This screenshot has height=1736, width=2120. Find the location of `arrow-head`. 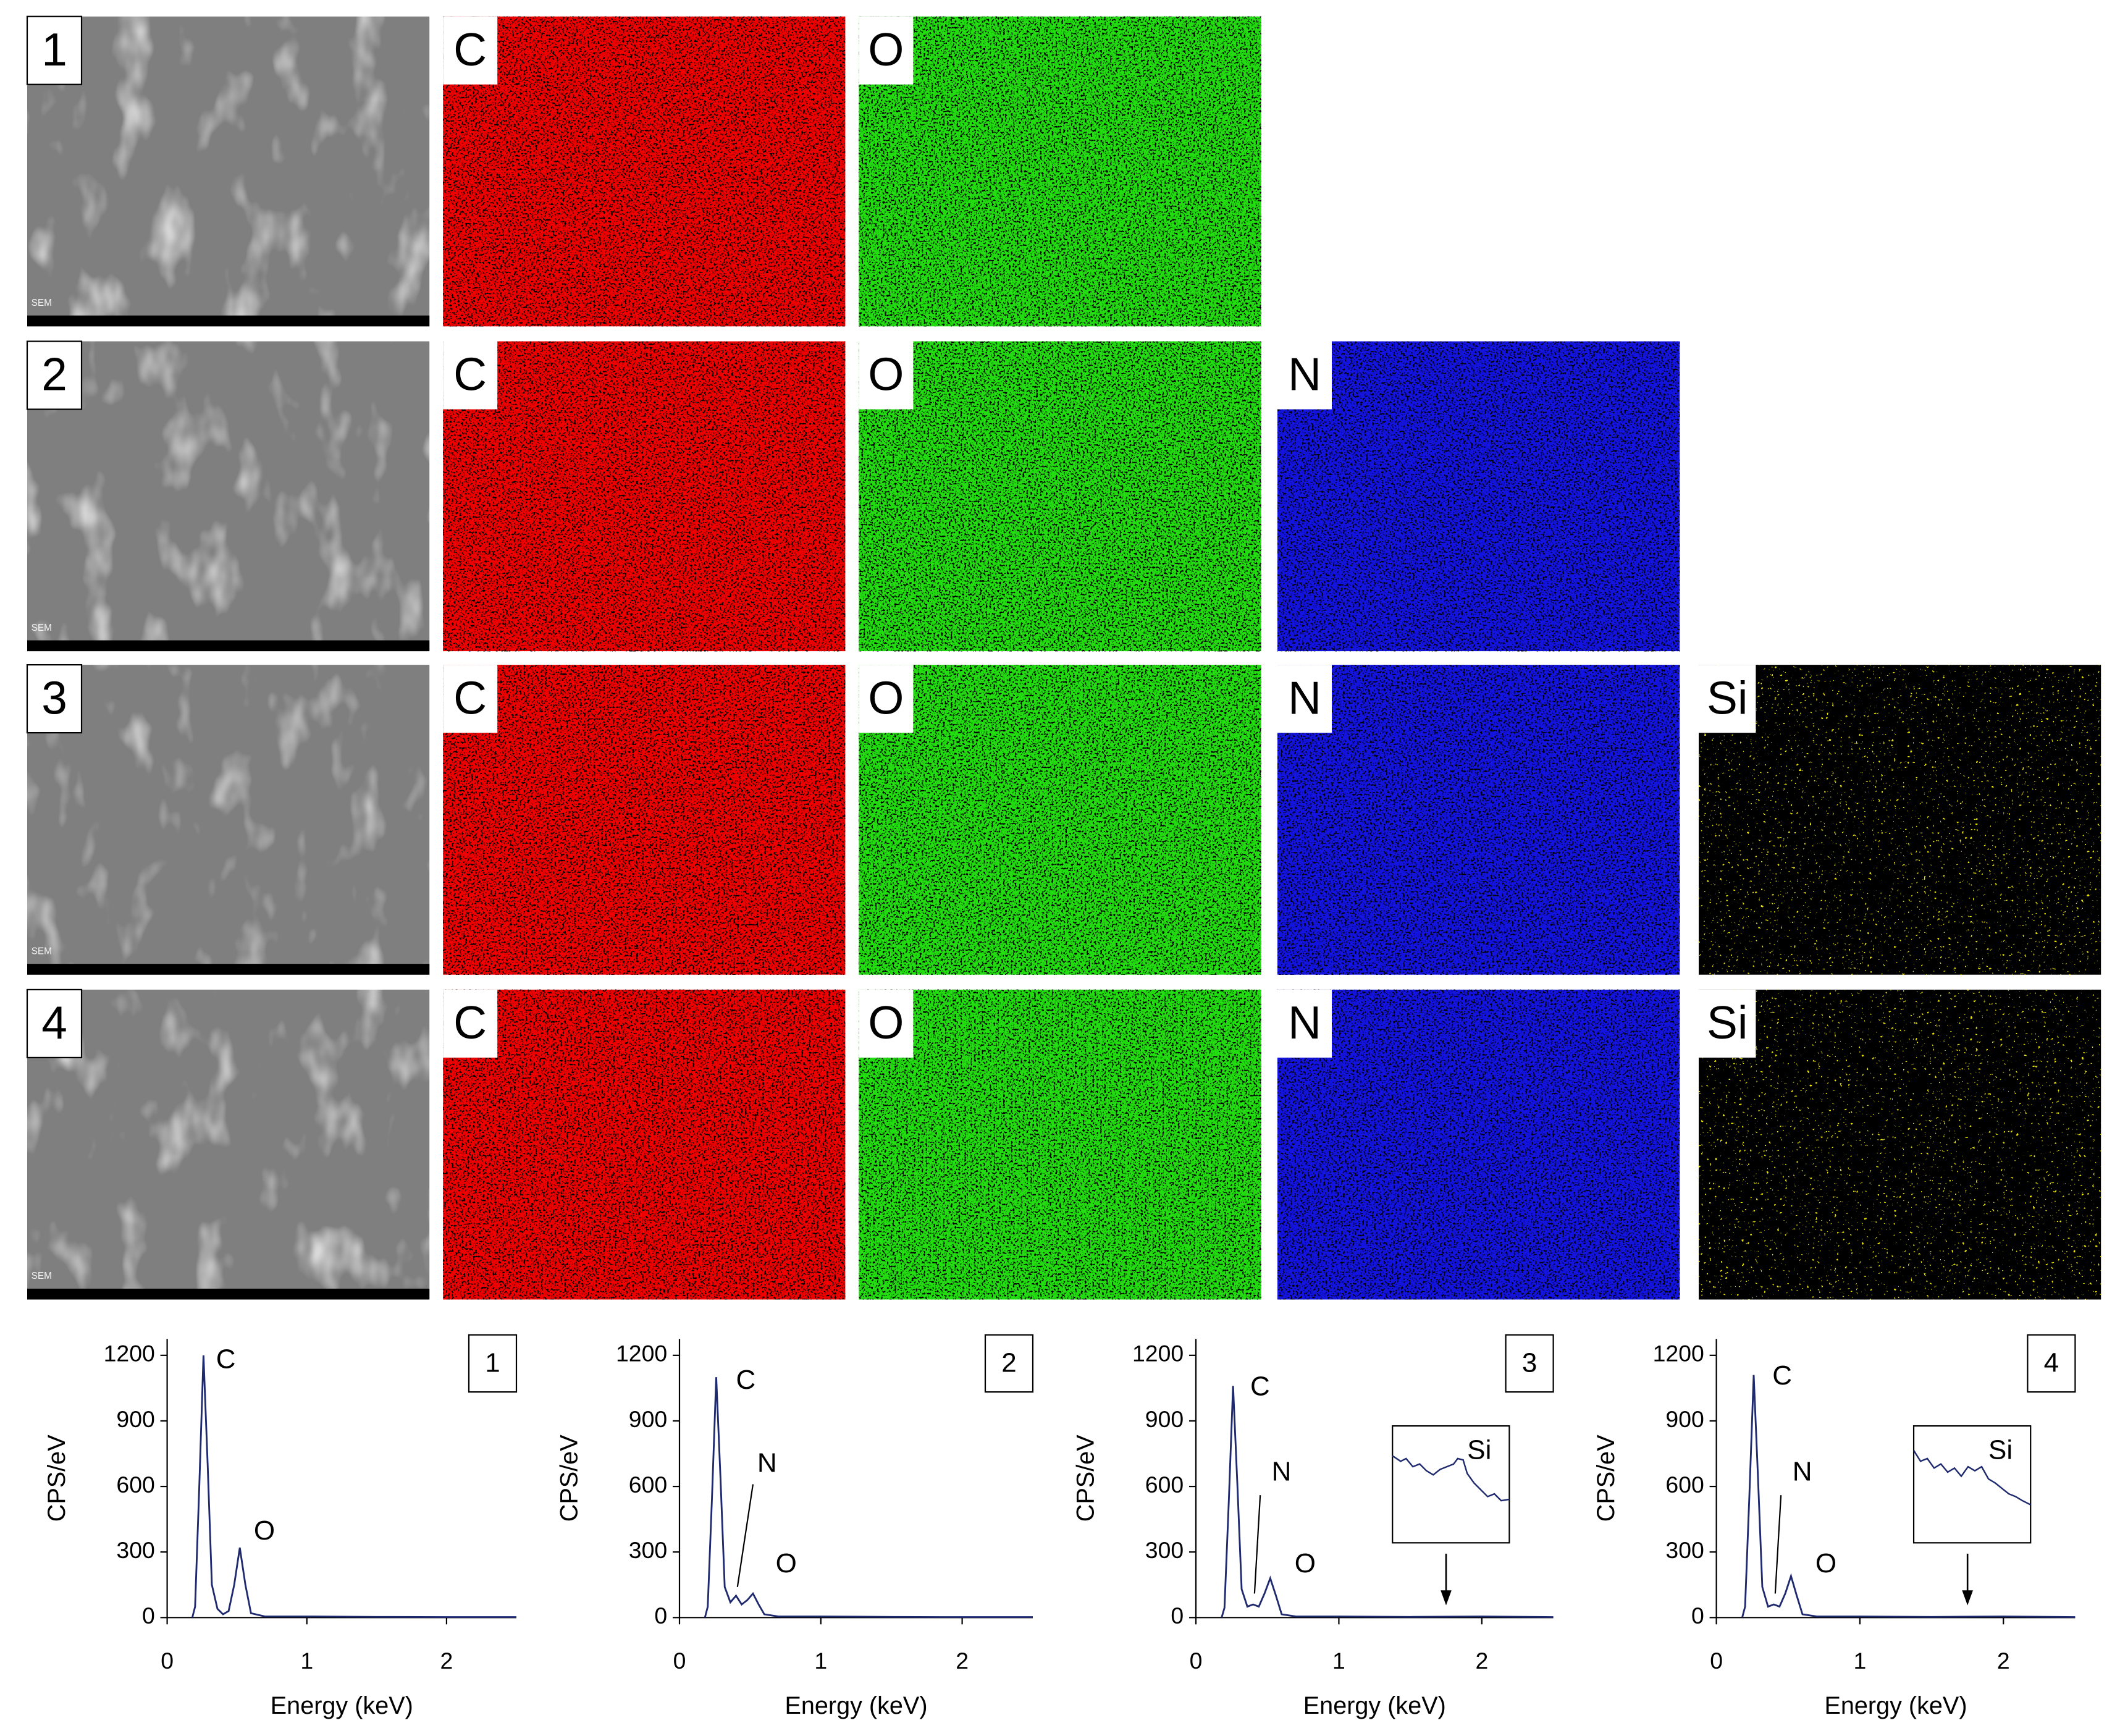

arrow-head is located at coordinates (1446, 1598).